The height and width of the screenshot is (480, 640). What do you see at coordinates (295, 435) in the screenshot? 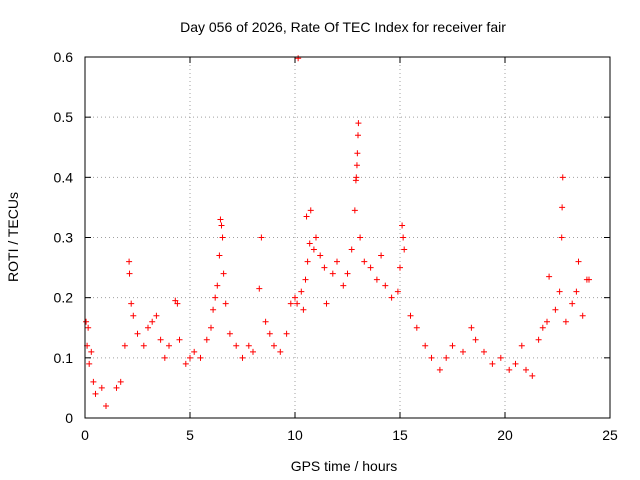
I see `x-tick-label: 10` at bounding box center [295, 435].